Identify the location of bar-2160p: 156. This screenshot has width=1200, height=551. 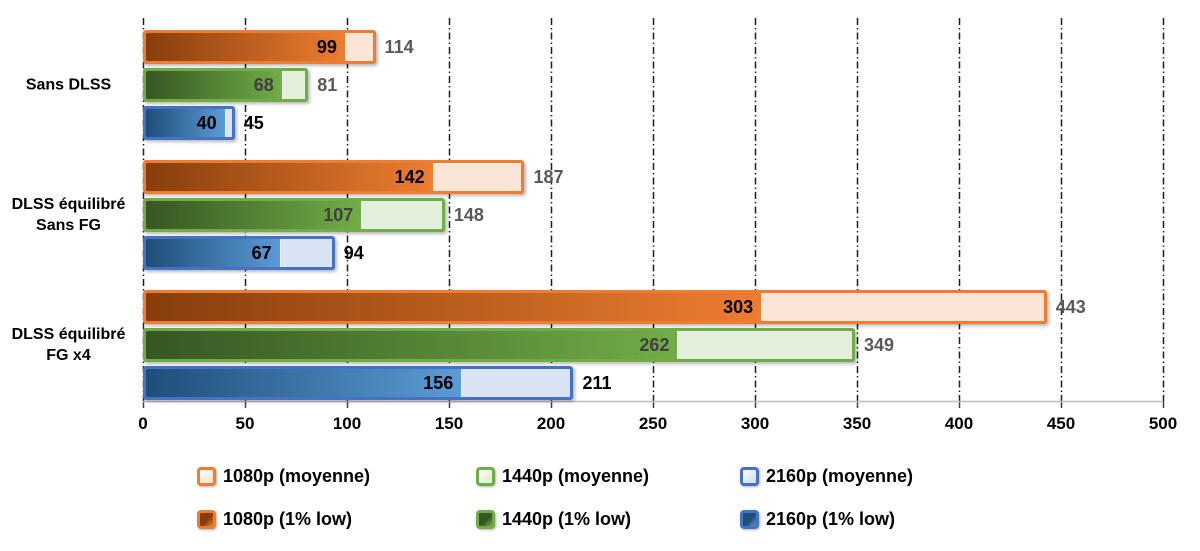
(358, 383).